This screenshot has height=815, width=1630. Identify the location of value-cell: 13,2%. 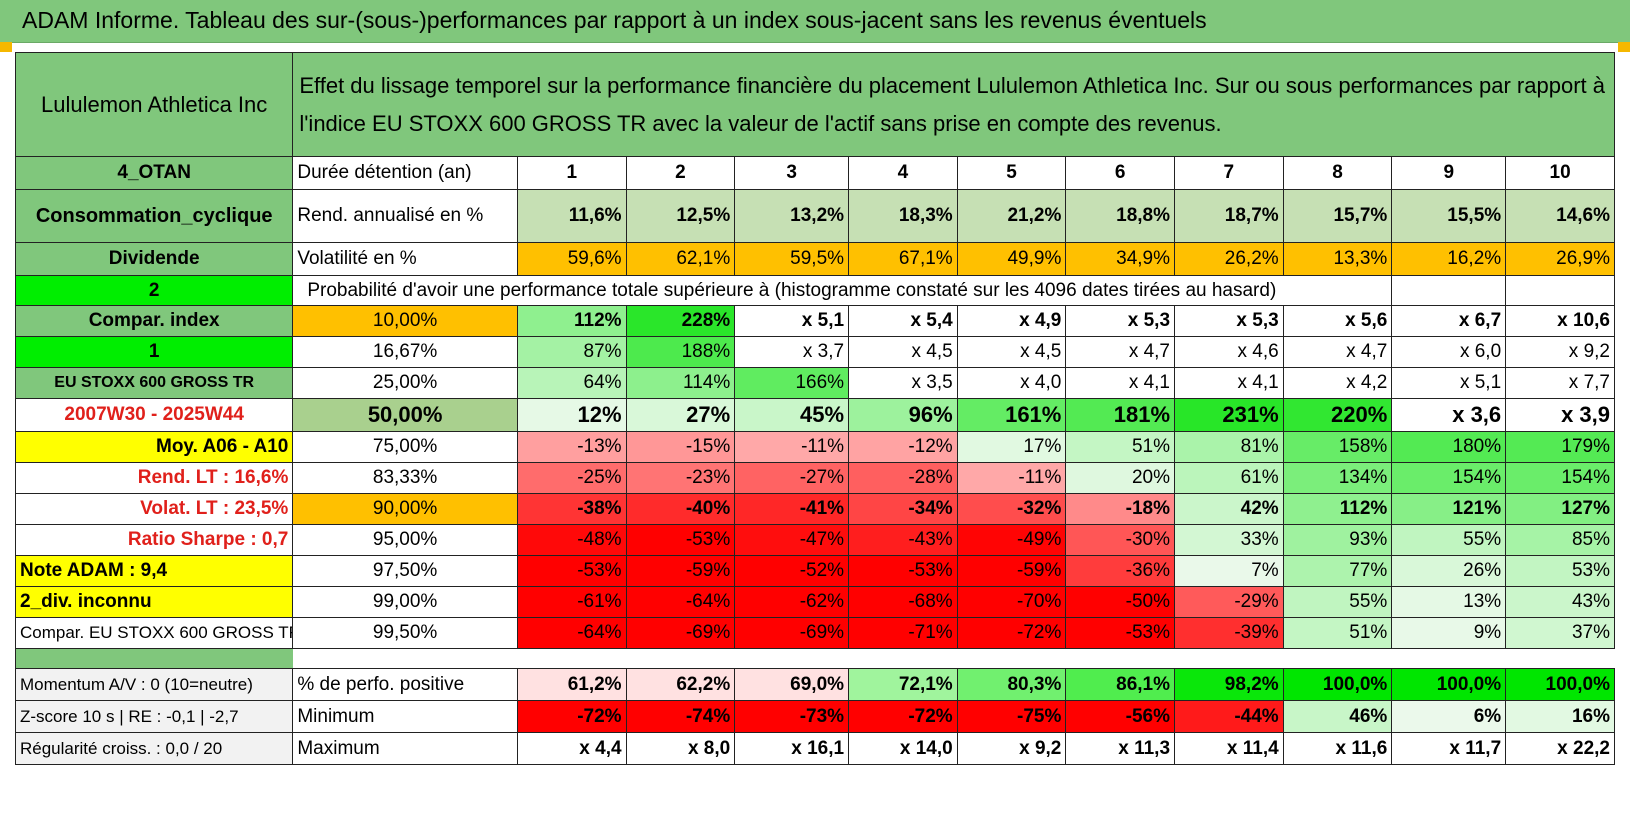
(792, 216).